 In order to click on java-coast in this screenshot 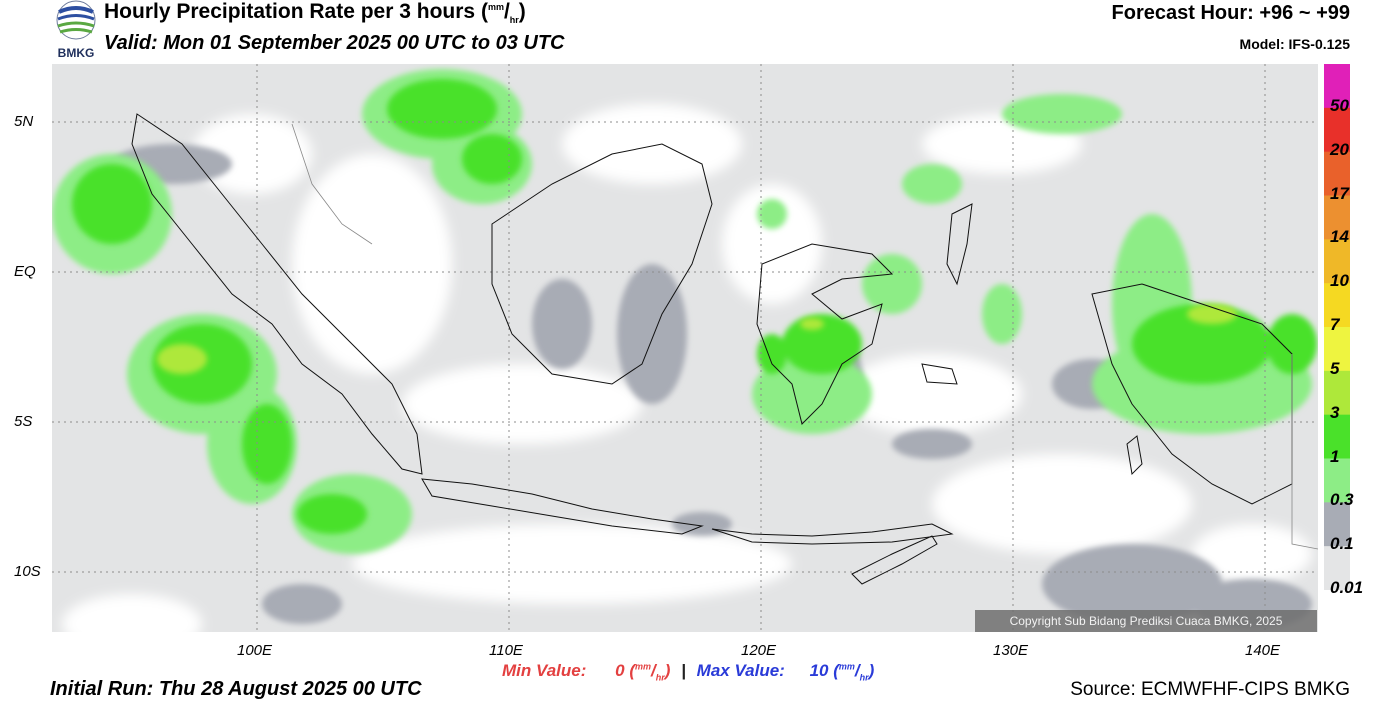, I will do `click(562, 506)`.